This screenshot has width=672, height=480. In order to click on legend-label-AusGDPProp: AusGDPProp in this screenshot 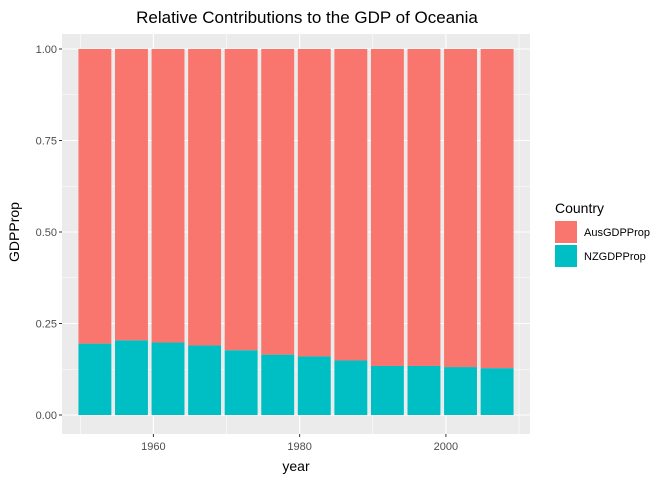, I will do `click(617, 233)`.